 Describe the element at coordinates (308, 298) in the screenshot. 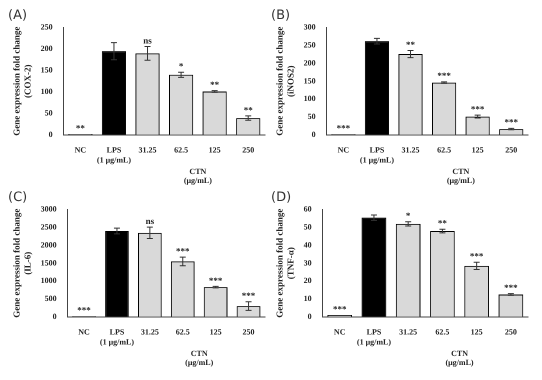

I see `y-tick-label: 10` at that location.